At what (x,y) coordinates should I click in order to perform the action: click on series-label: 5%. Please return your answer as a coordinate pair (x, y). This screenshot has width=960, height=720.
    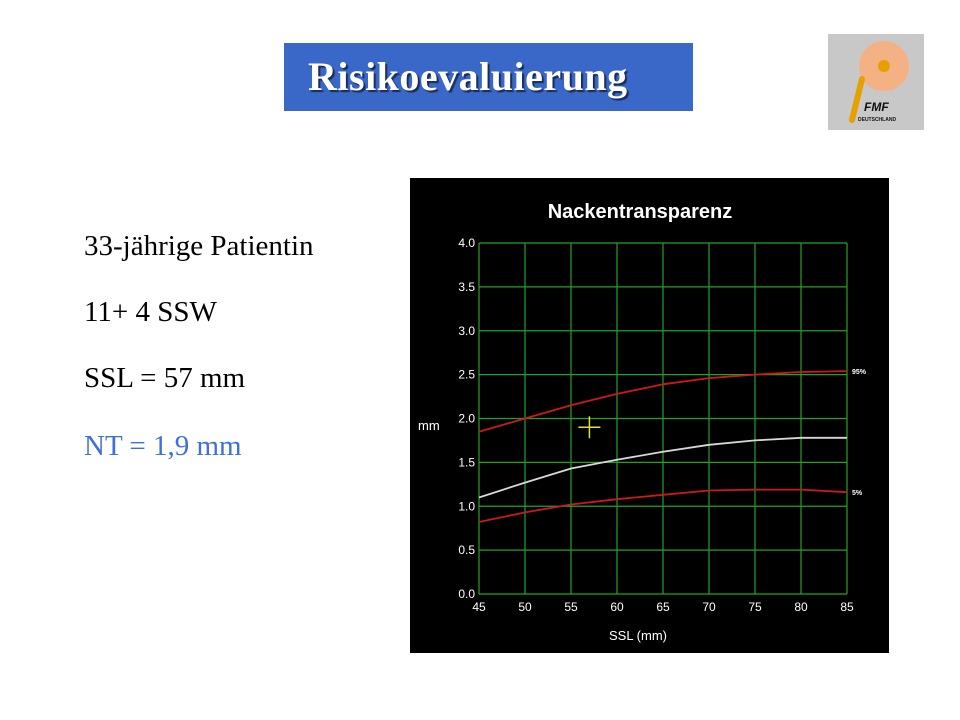
    Looking at the image, I should click on (857, 493).